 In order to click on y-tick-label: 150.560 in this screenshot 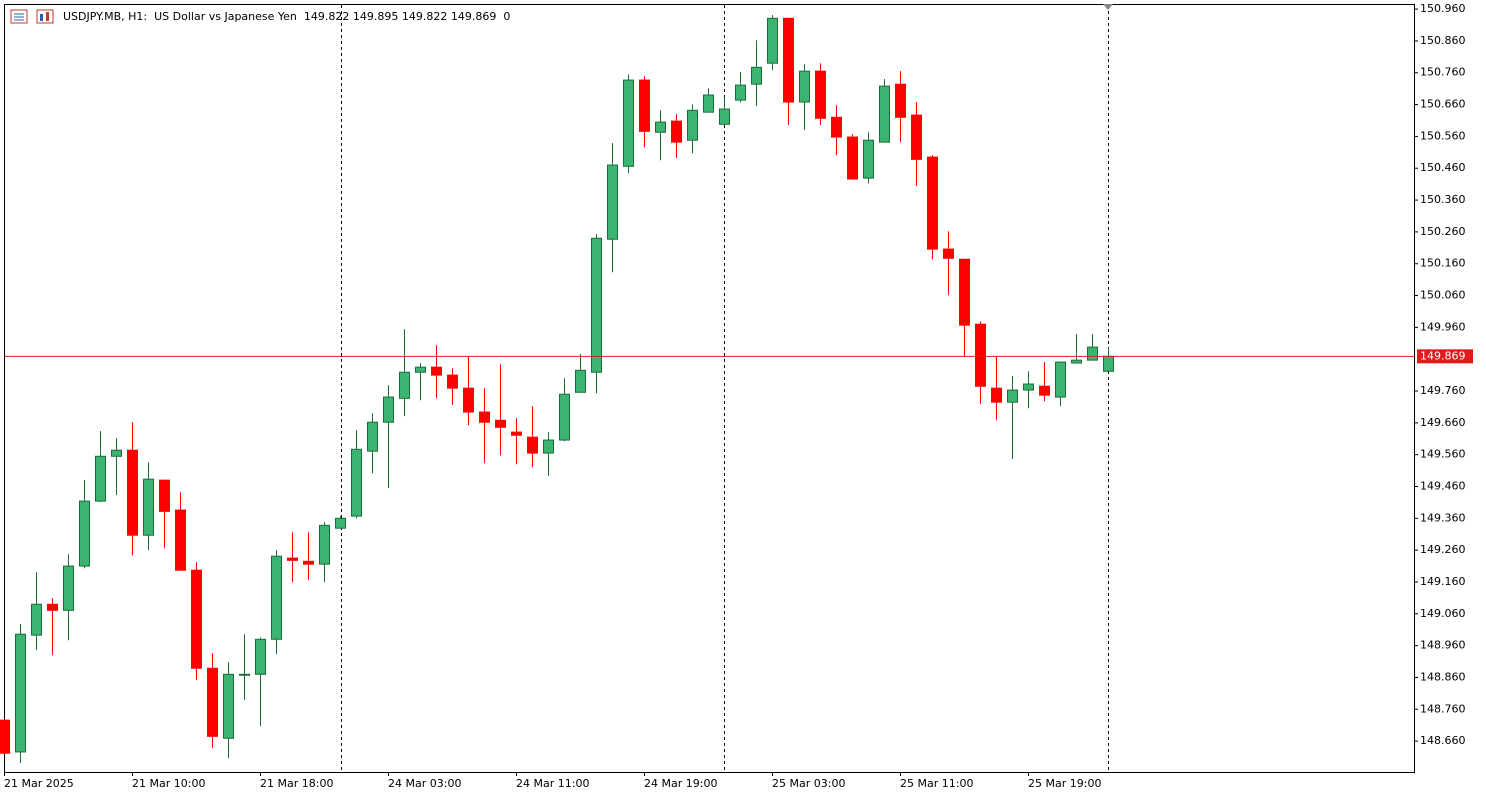, I will do `click(1443, 135)`.